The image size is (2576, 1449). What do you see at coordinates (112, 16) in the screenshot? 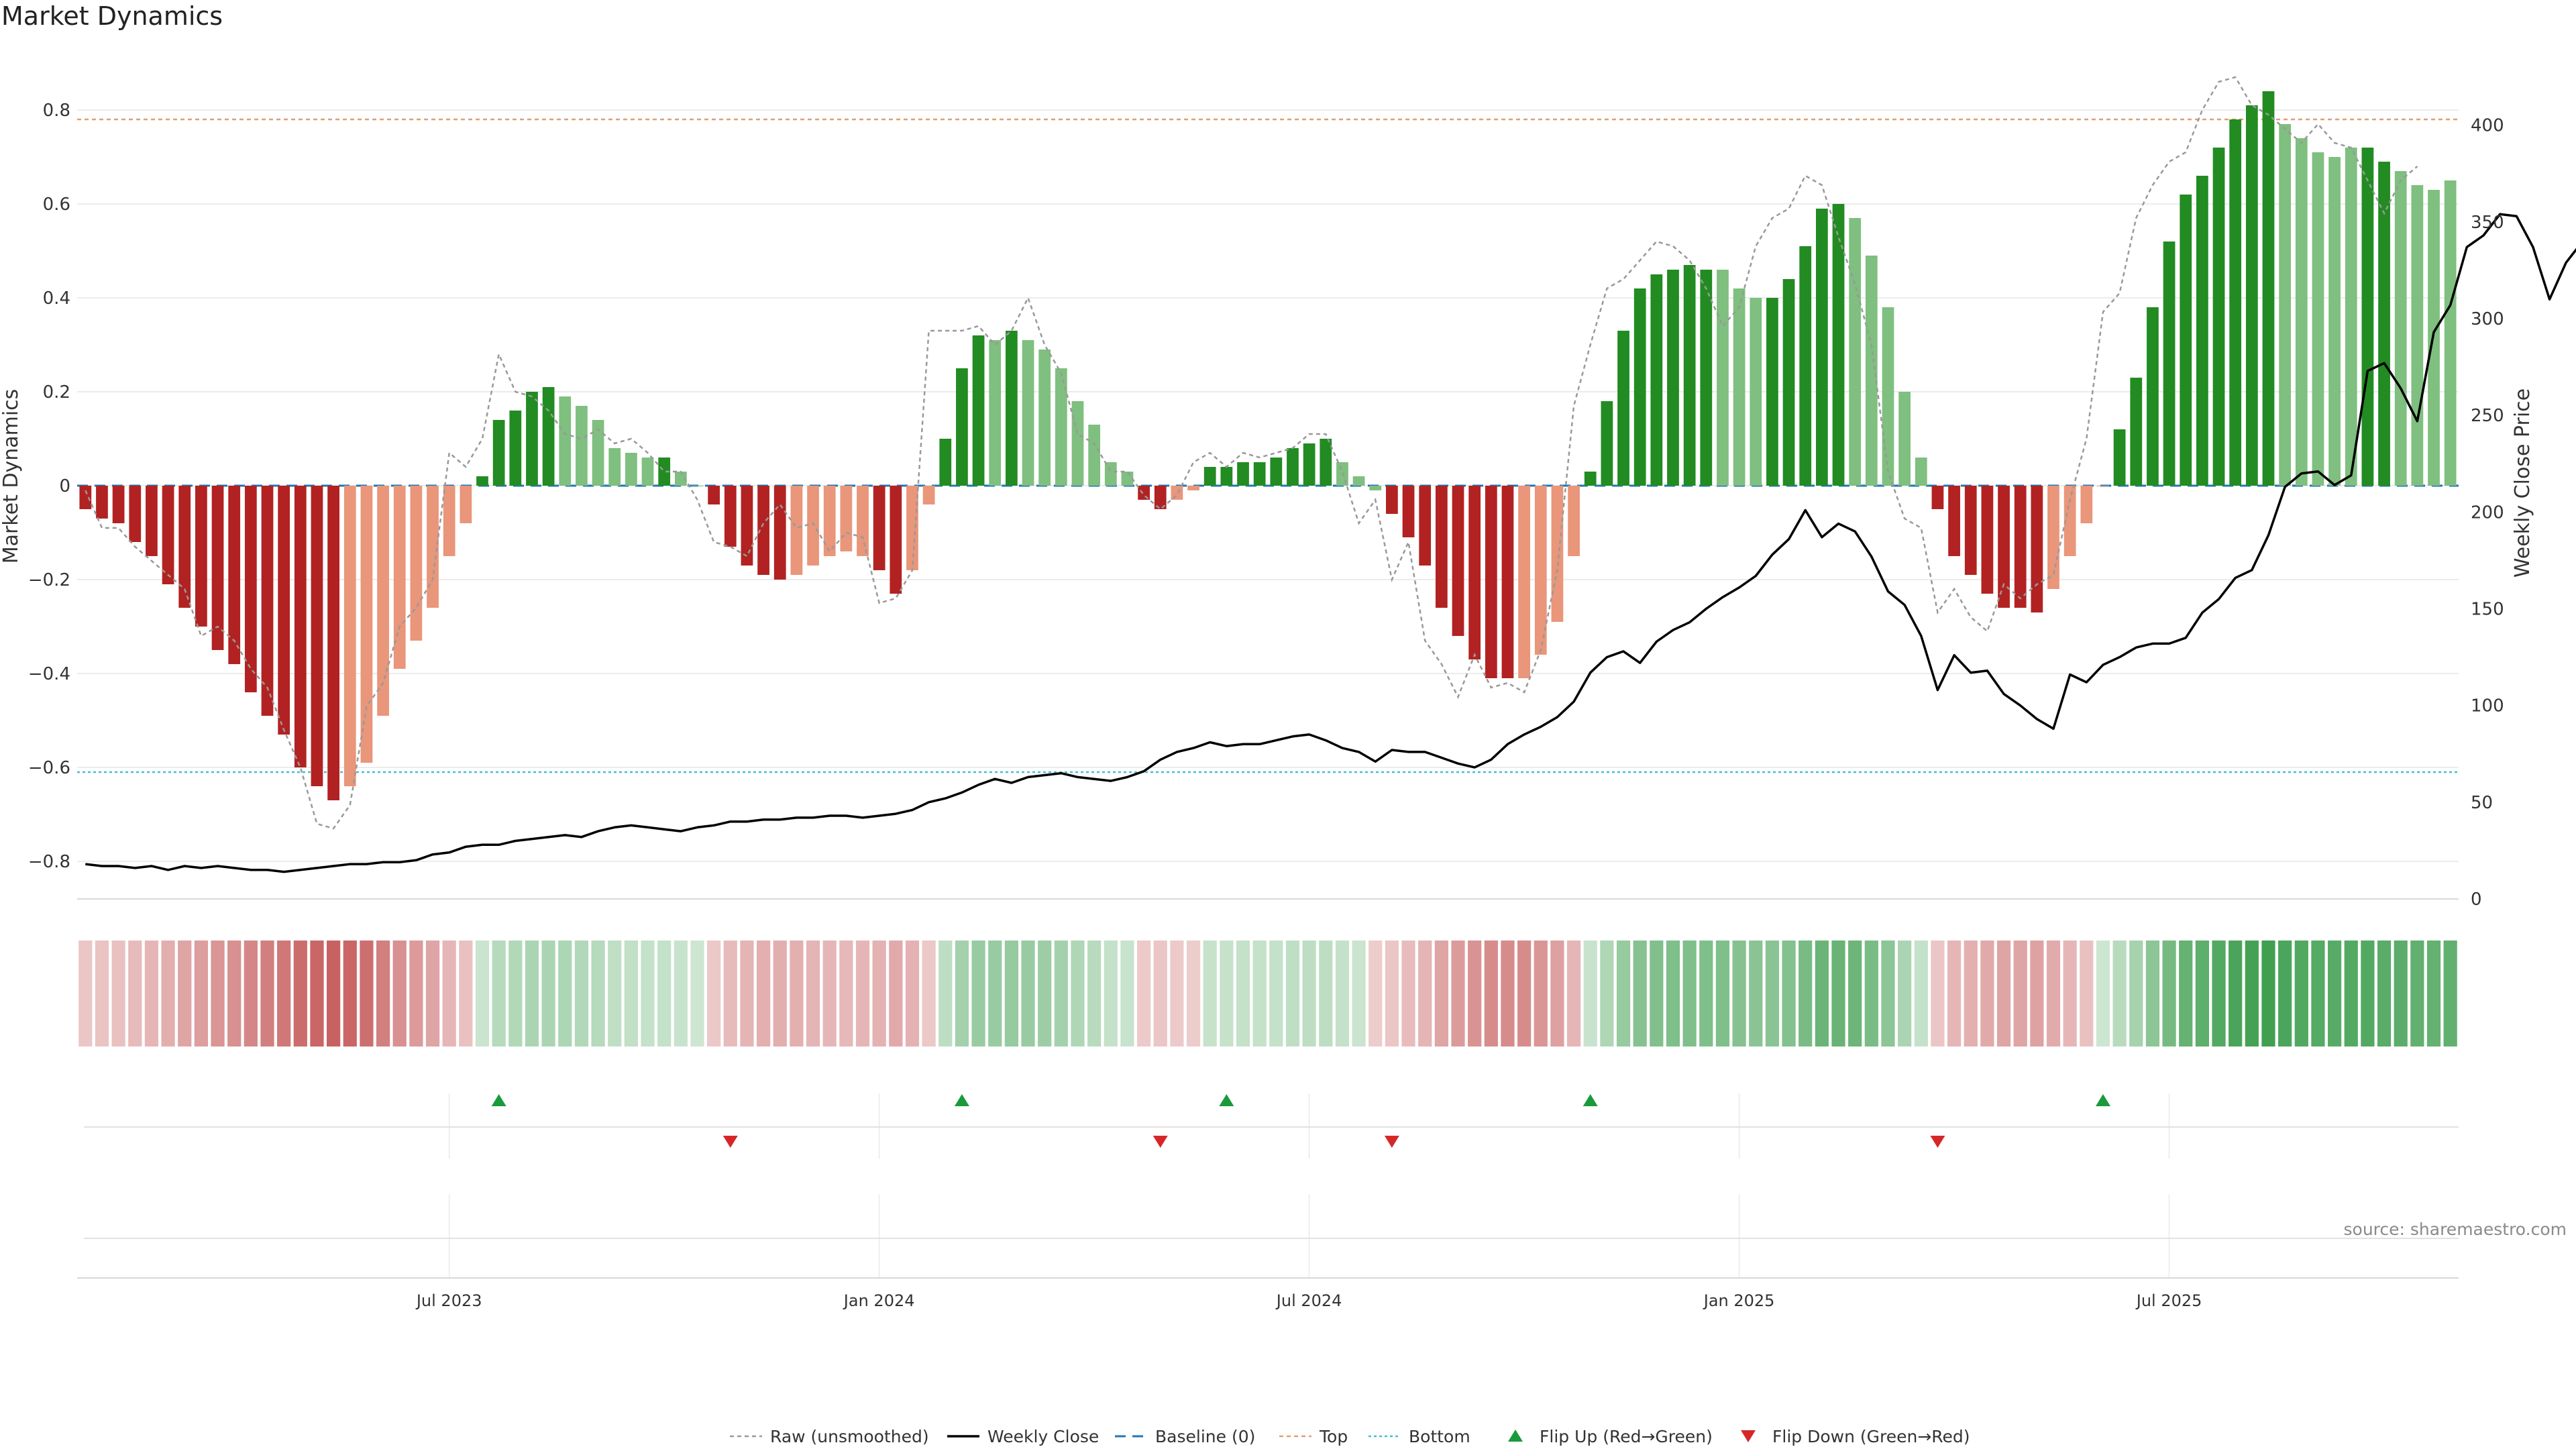
I see `chart-title: Market Dynamics` at bounding box center [112, 16].